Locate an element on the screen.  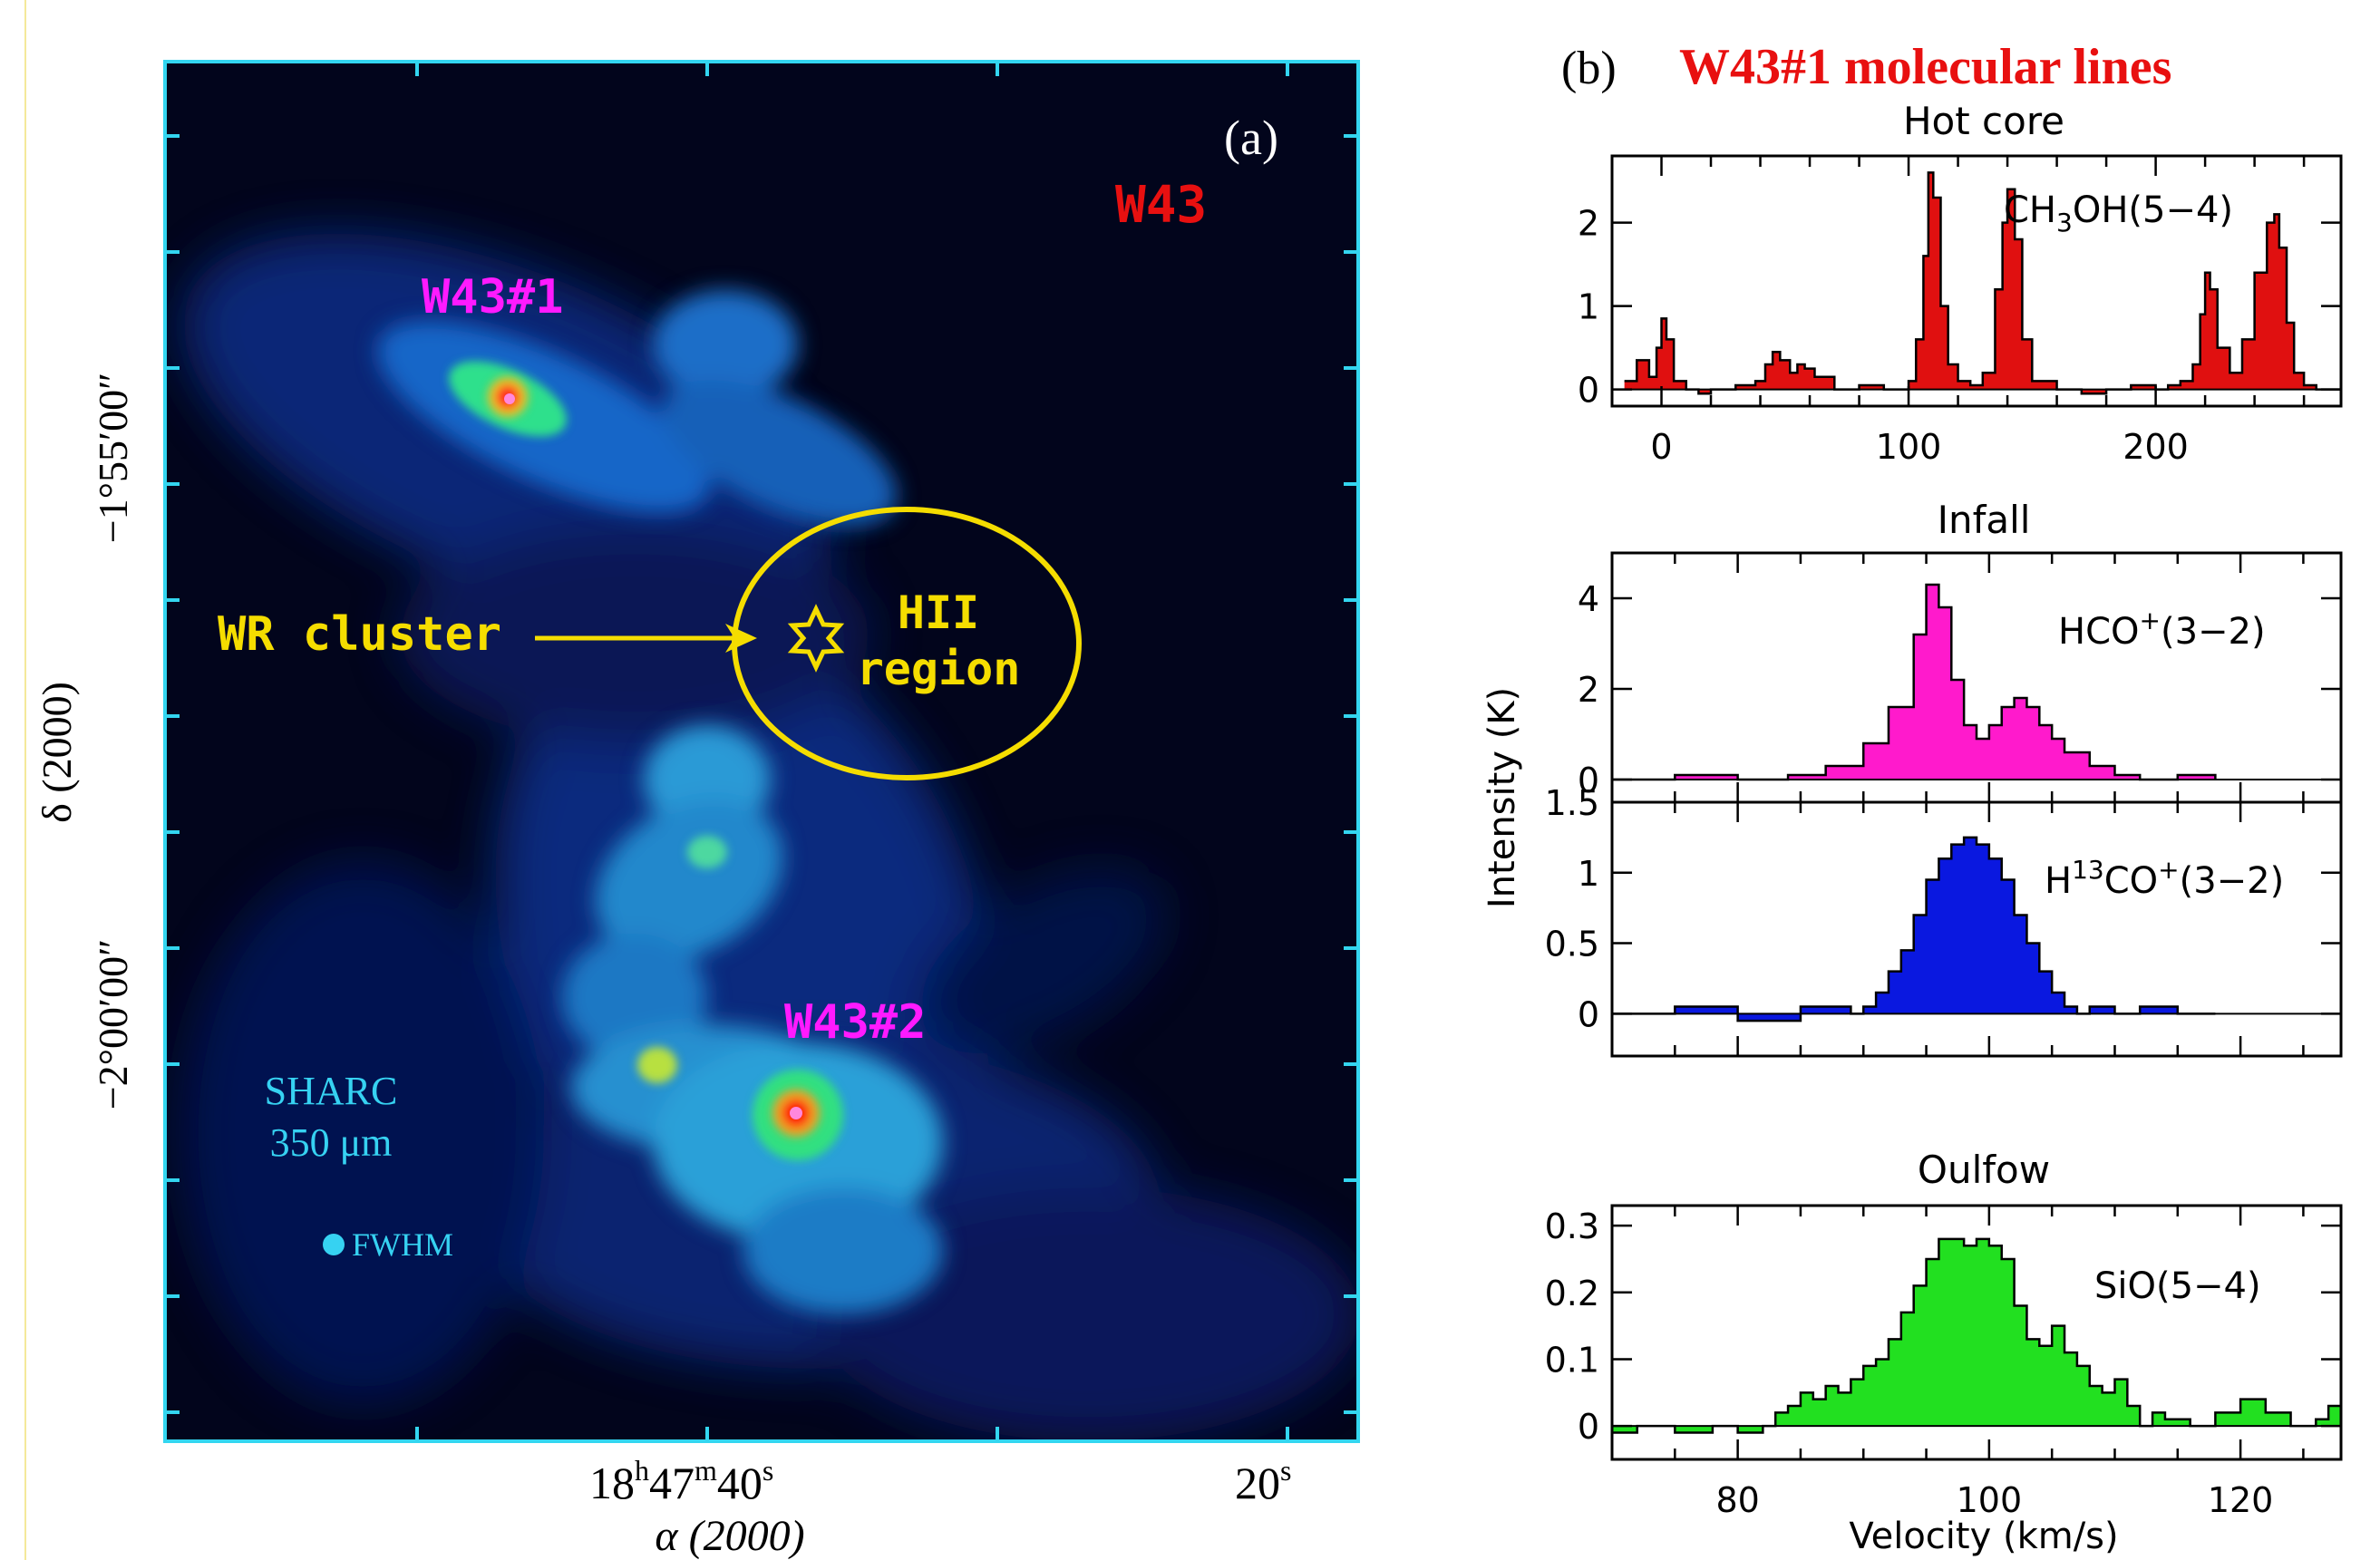
wr-cluster-label: WR cluster is located at coordinates (359, 634).